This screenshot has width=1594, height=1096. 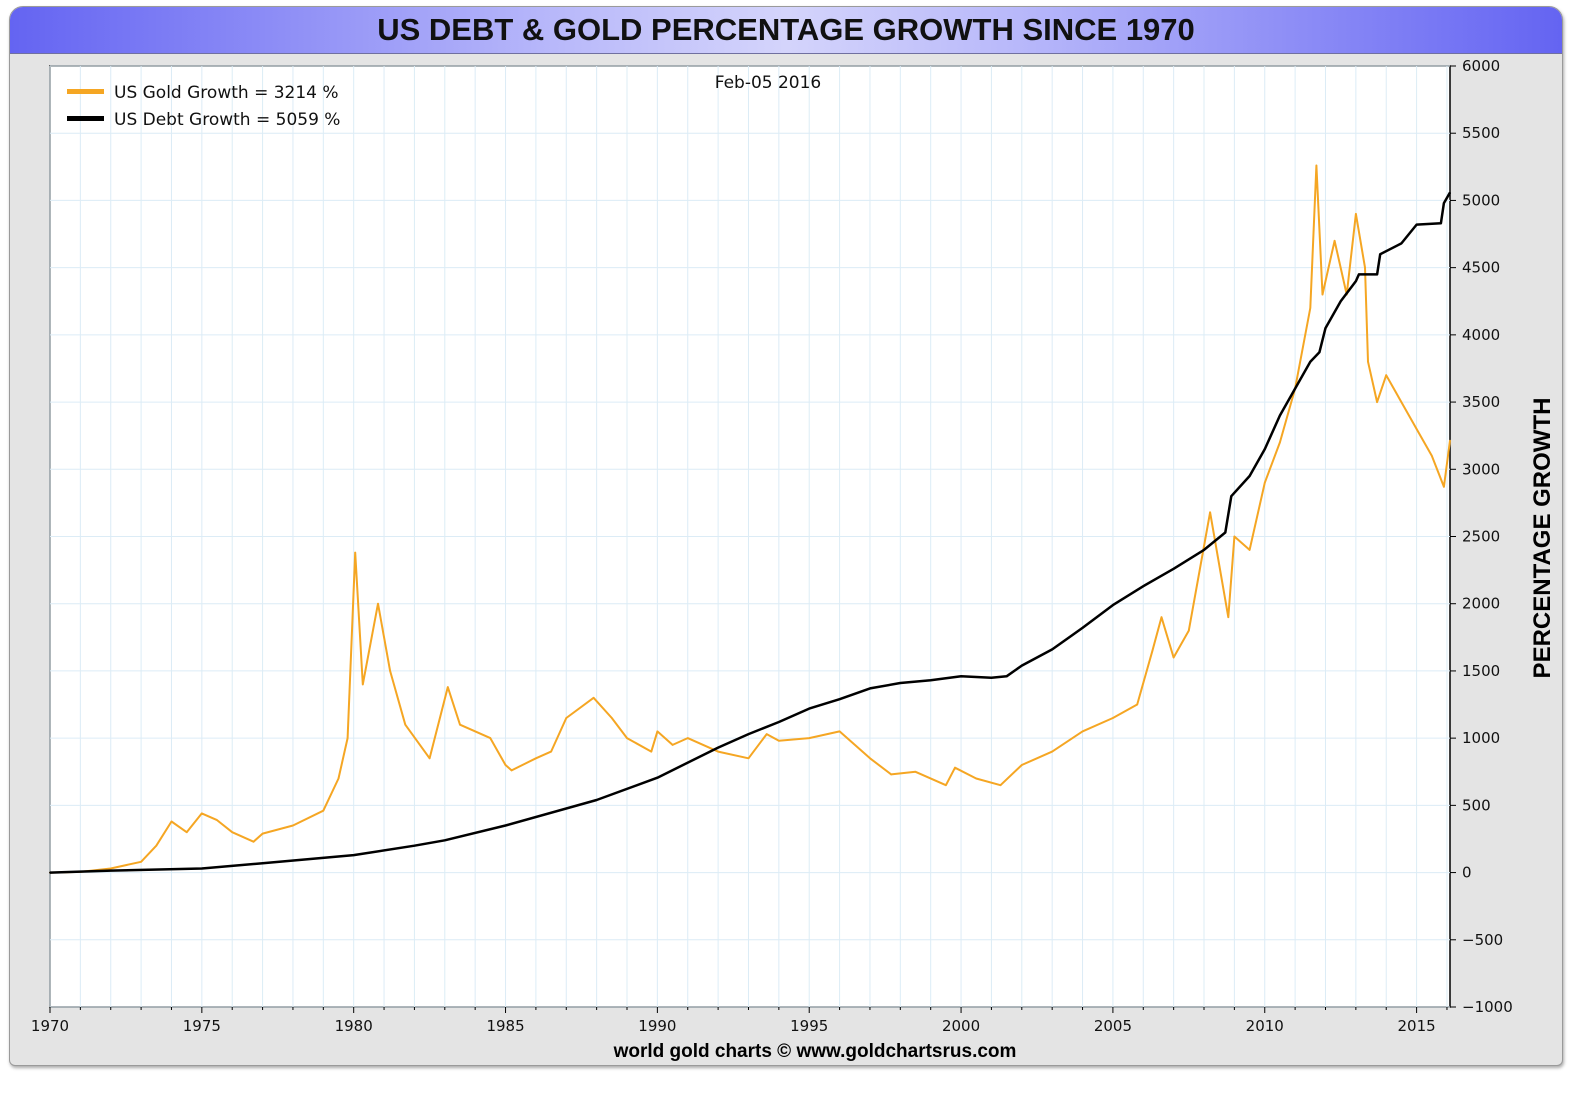 What do you see at coordinates (768, 83) in the screenshot?
I see `date-label: Feb-05 2016` at bounding box center [768, 83].